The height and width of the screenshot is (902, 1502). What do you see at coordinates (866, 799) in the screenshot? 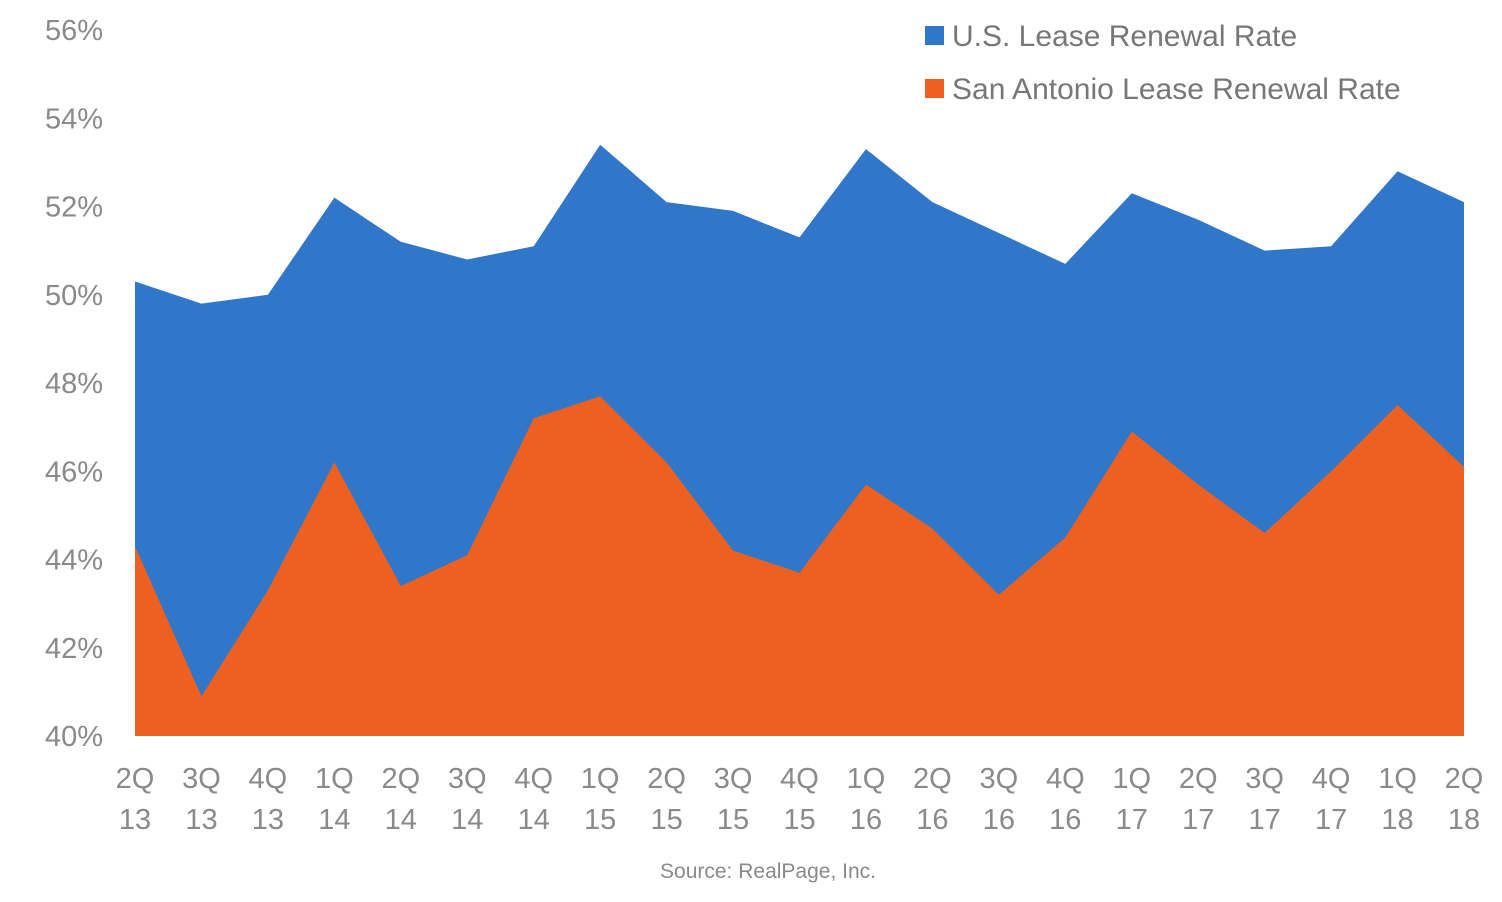
I see `x-tick-label: 1Q 16` at bounding box center [866, 799].